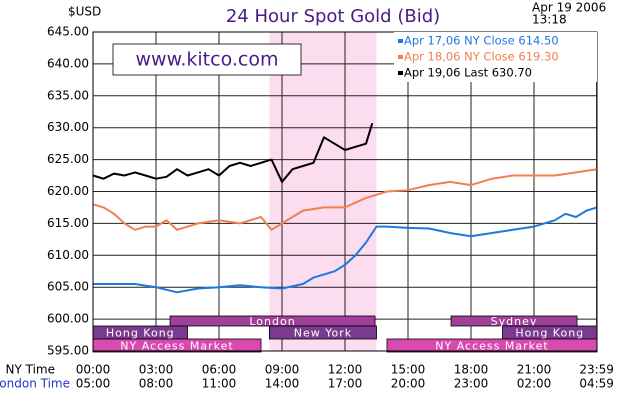  Describe the element at coordinates (68, 127) in the screenshot. I see `y-tick-label: 630.00` at that location.